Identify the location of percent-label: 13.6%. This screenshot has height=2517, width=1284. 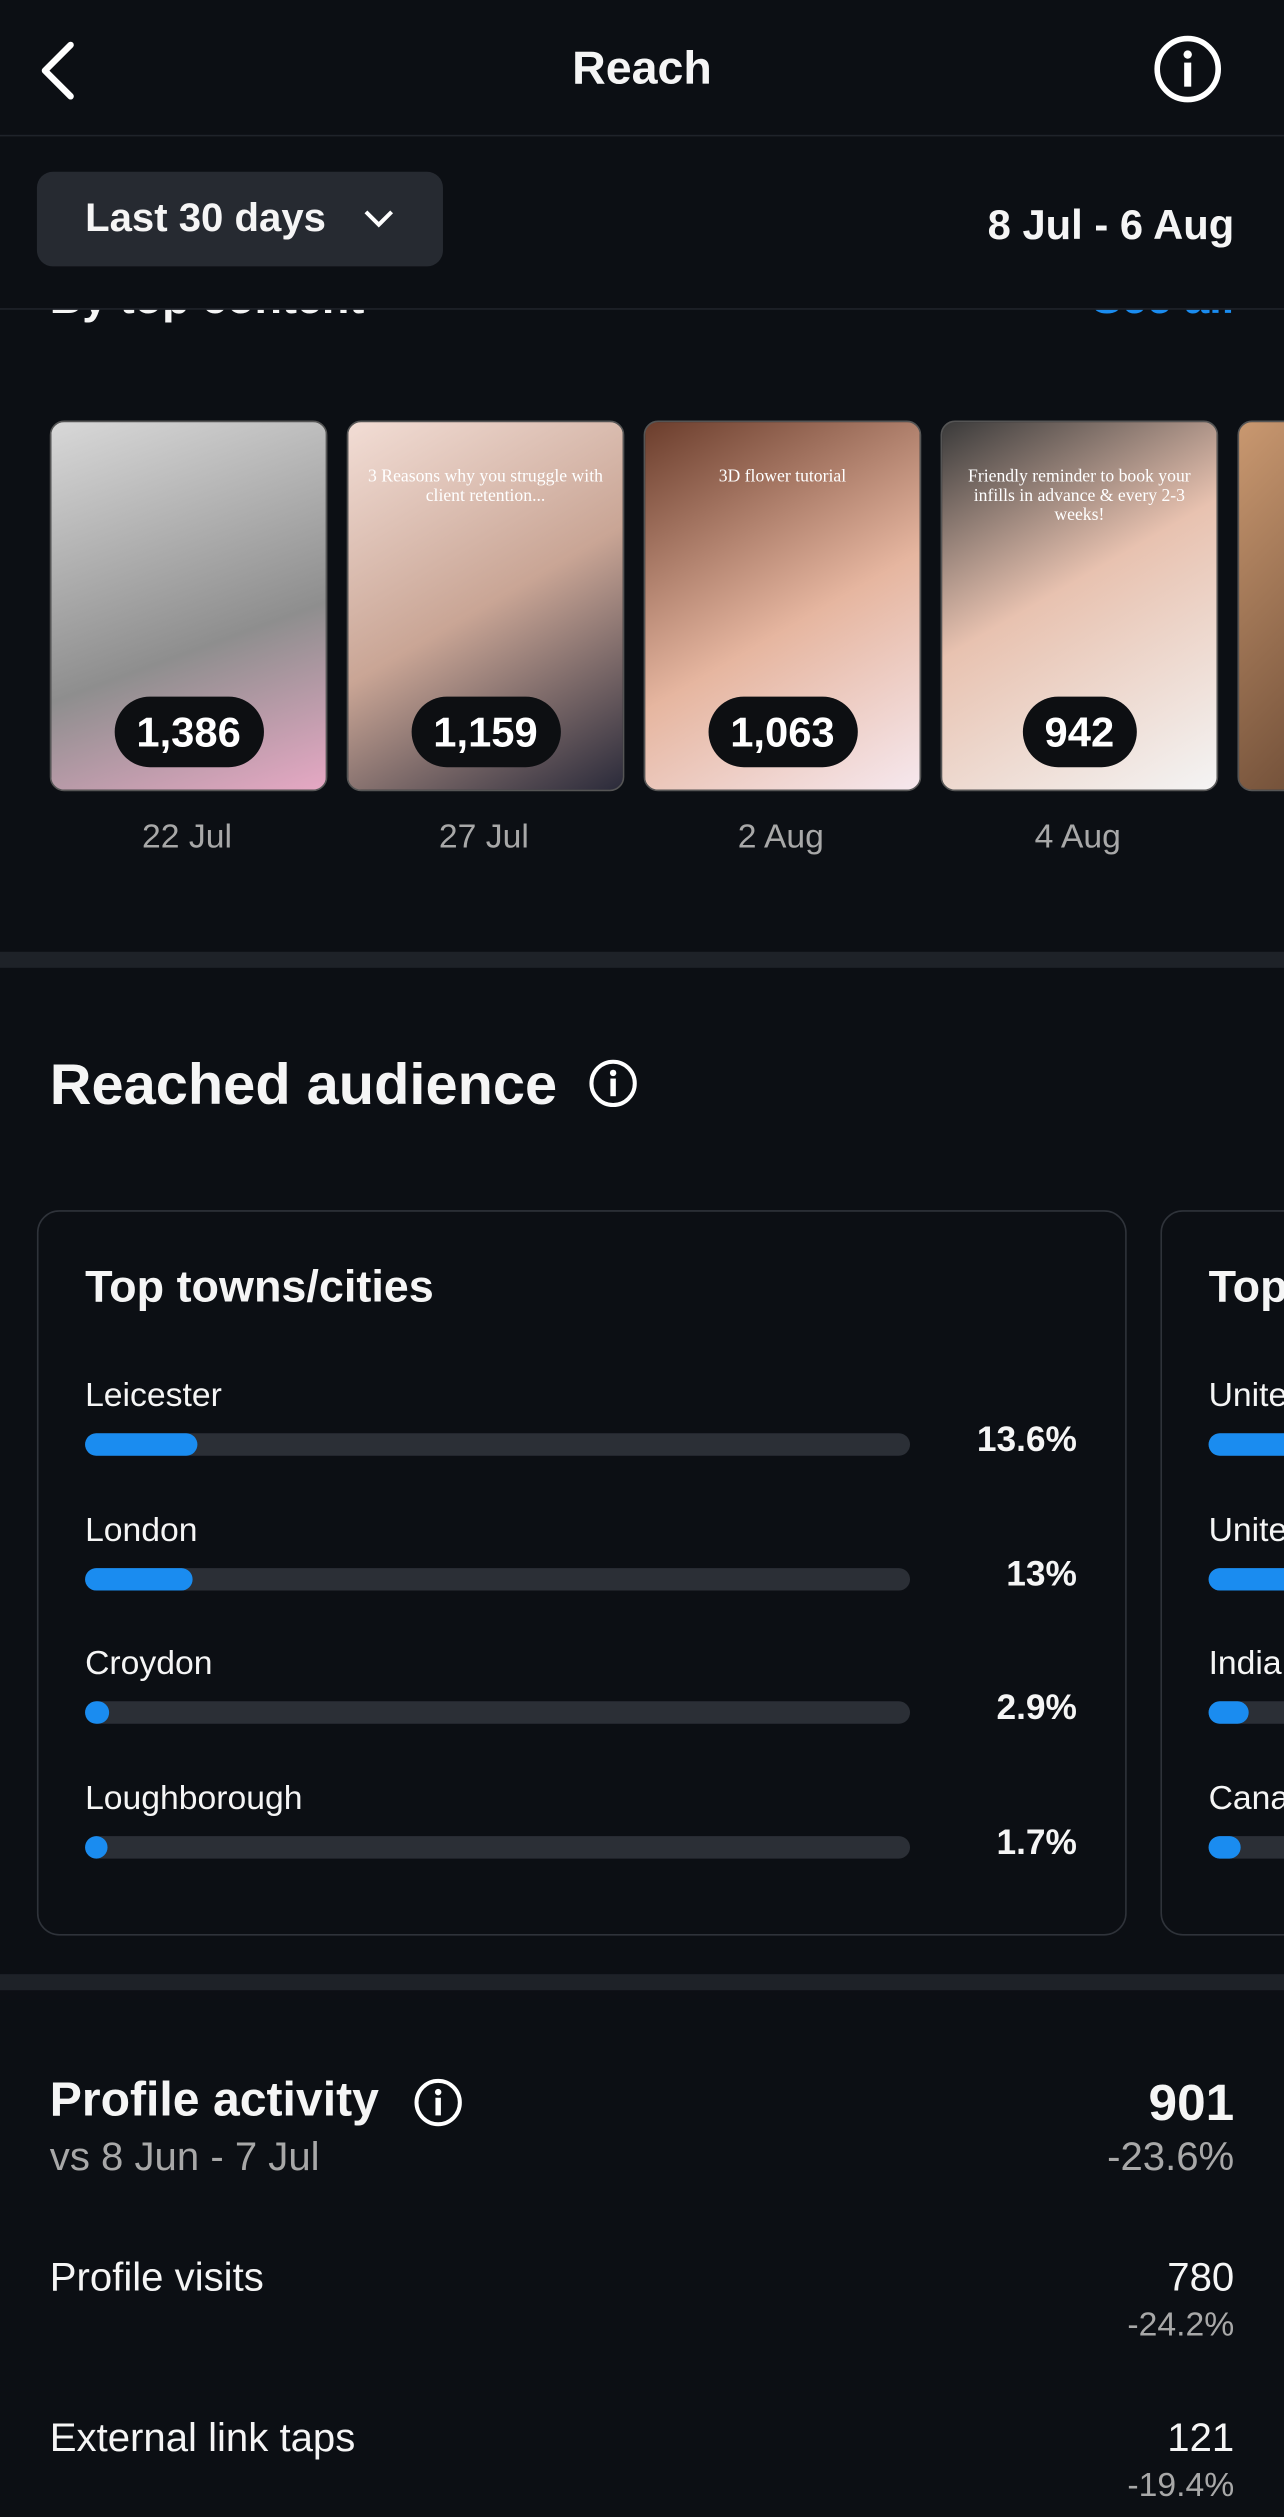
(1026, 1438).